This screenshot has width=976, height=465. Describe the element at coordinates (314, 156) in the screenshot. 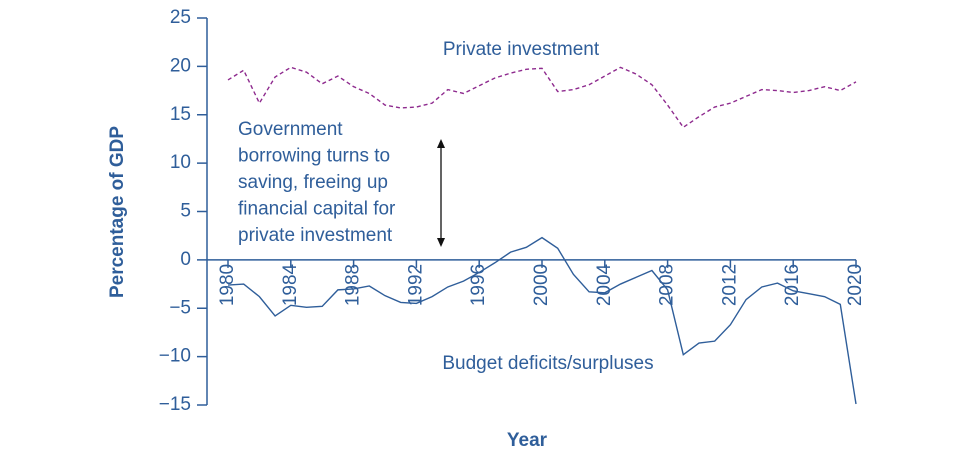

I see `annotation-line: borrowing turns to` at that location.